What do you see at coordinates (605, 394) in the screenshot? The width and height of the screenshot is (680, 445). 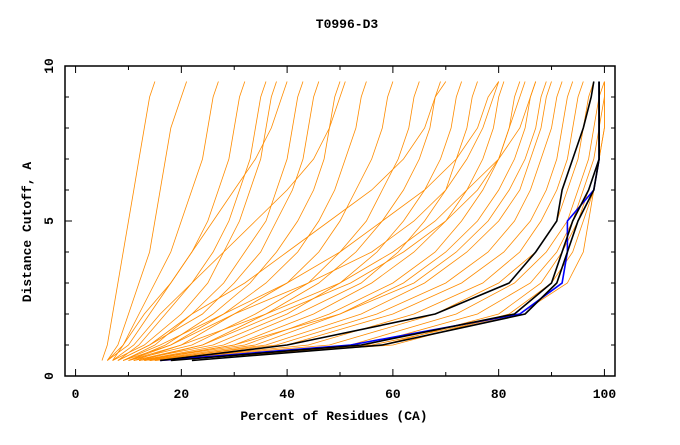 I see `x-tick-label: 100` at bounding box center [605, 394].